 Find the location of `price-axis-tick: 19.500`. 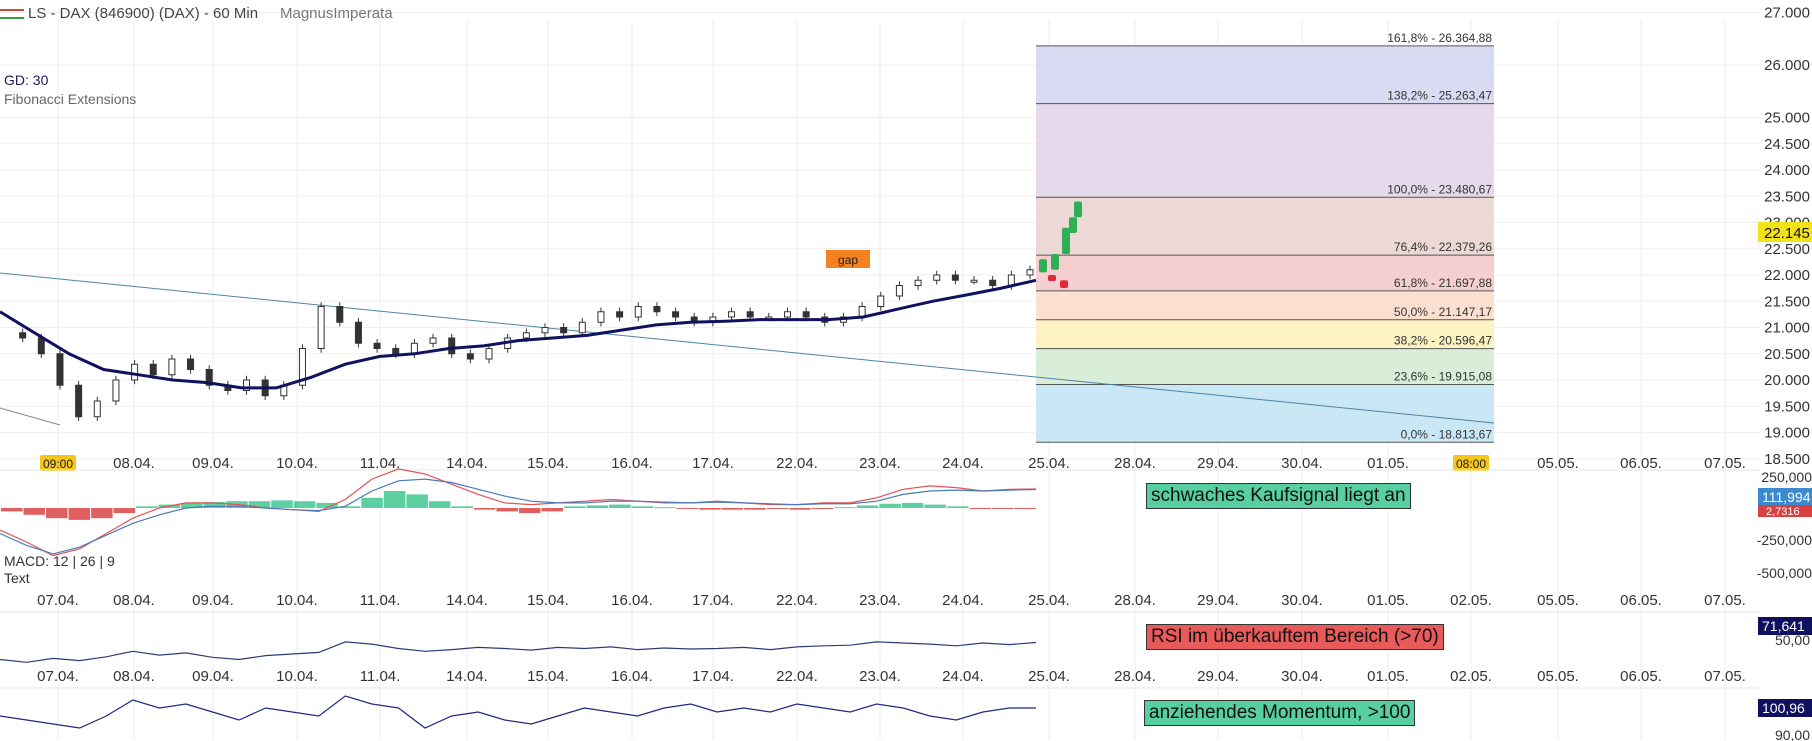

price-axis-tick: 19.500 is located at coordinates (1787, 406).